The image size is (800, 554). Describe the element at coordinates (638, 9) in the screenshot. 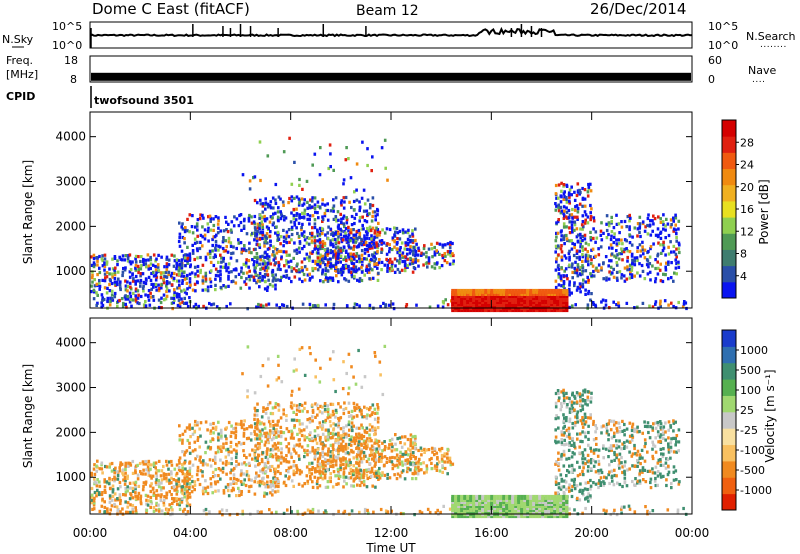

I see `date-title: 26/Dec/2014` at that location.